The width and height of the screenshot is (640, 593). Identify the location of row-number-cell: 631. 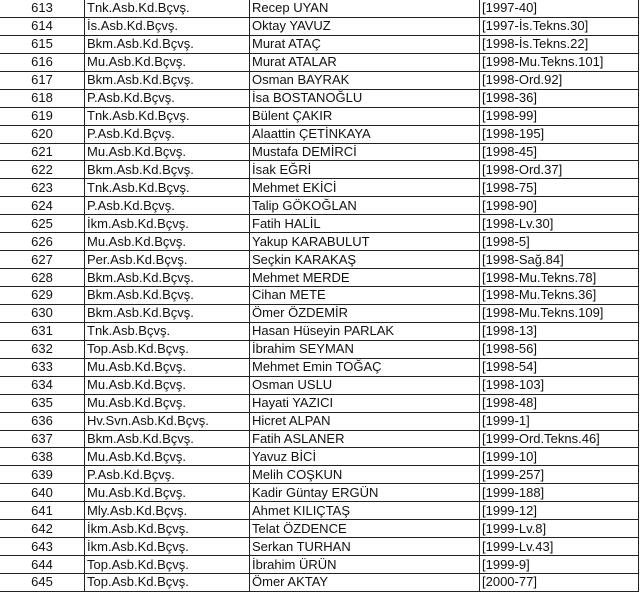
(42, 331).